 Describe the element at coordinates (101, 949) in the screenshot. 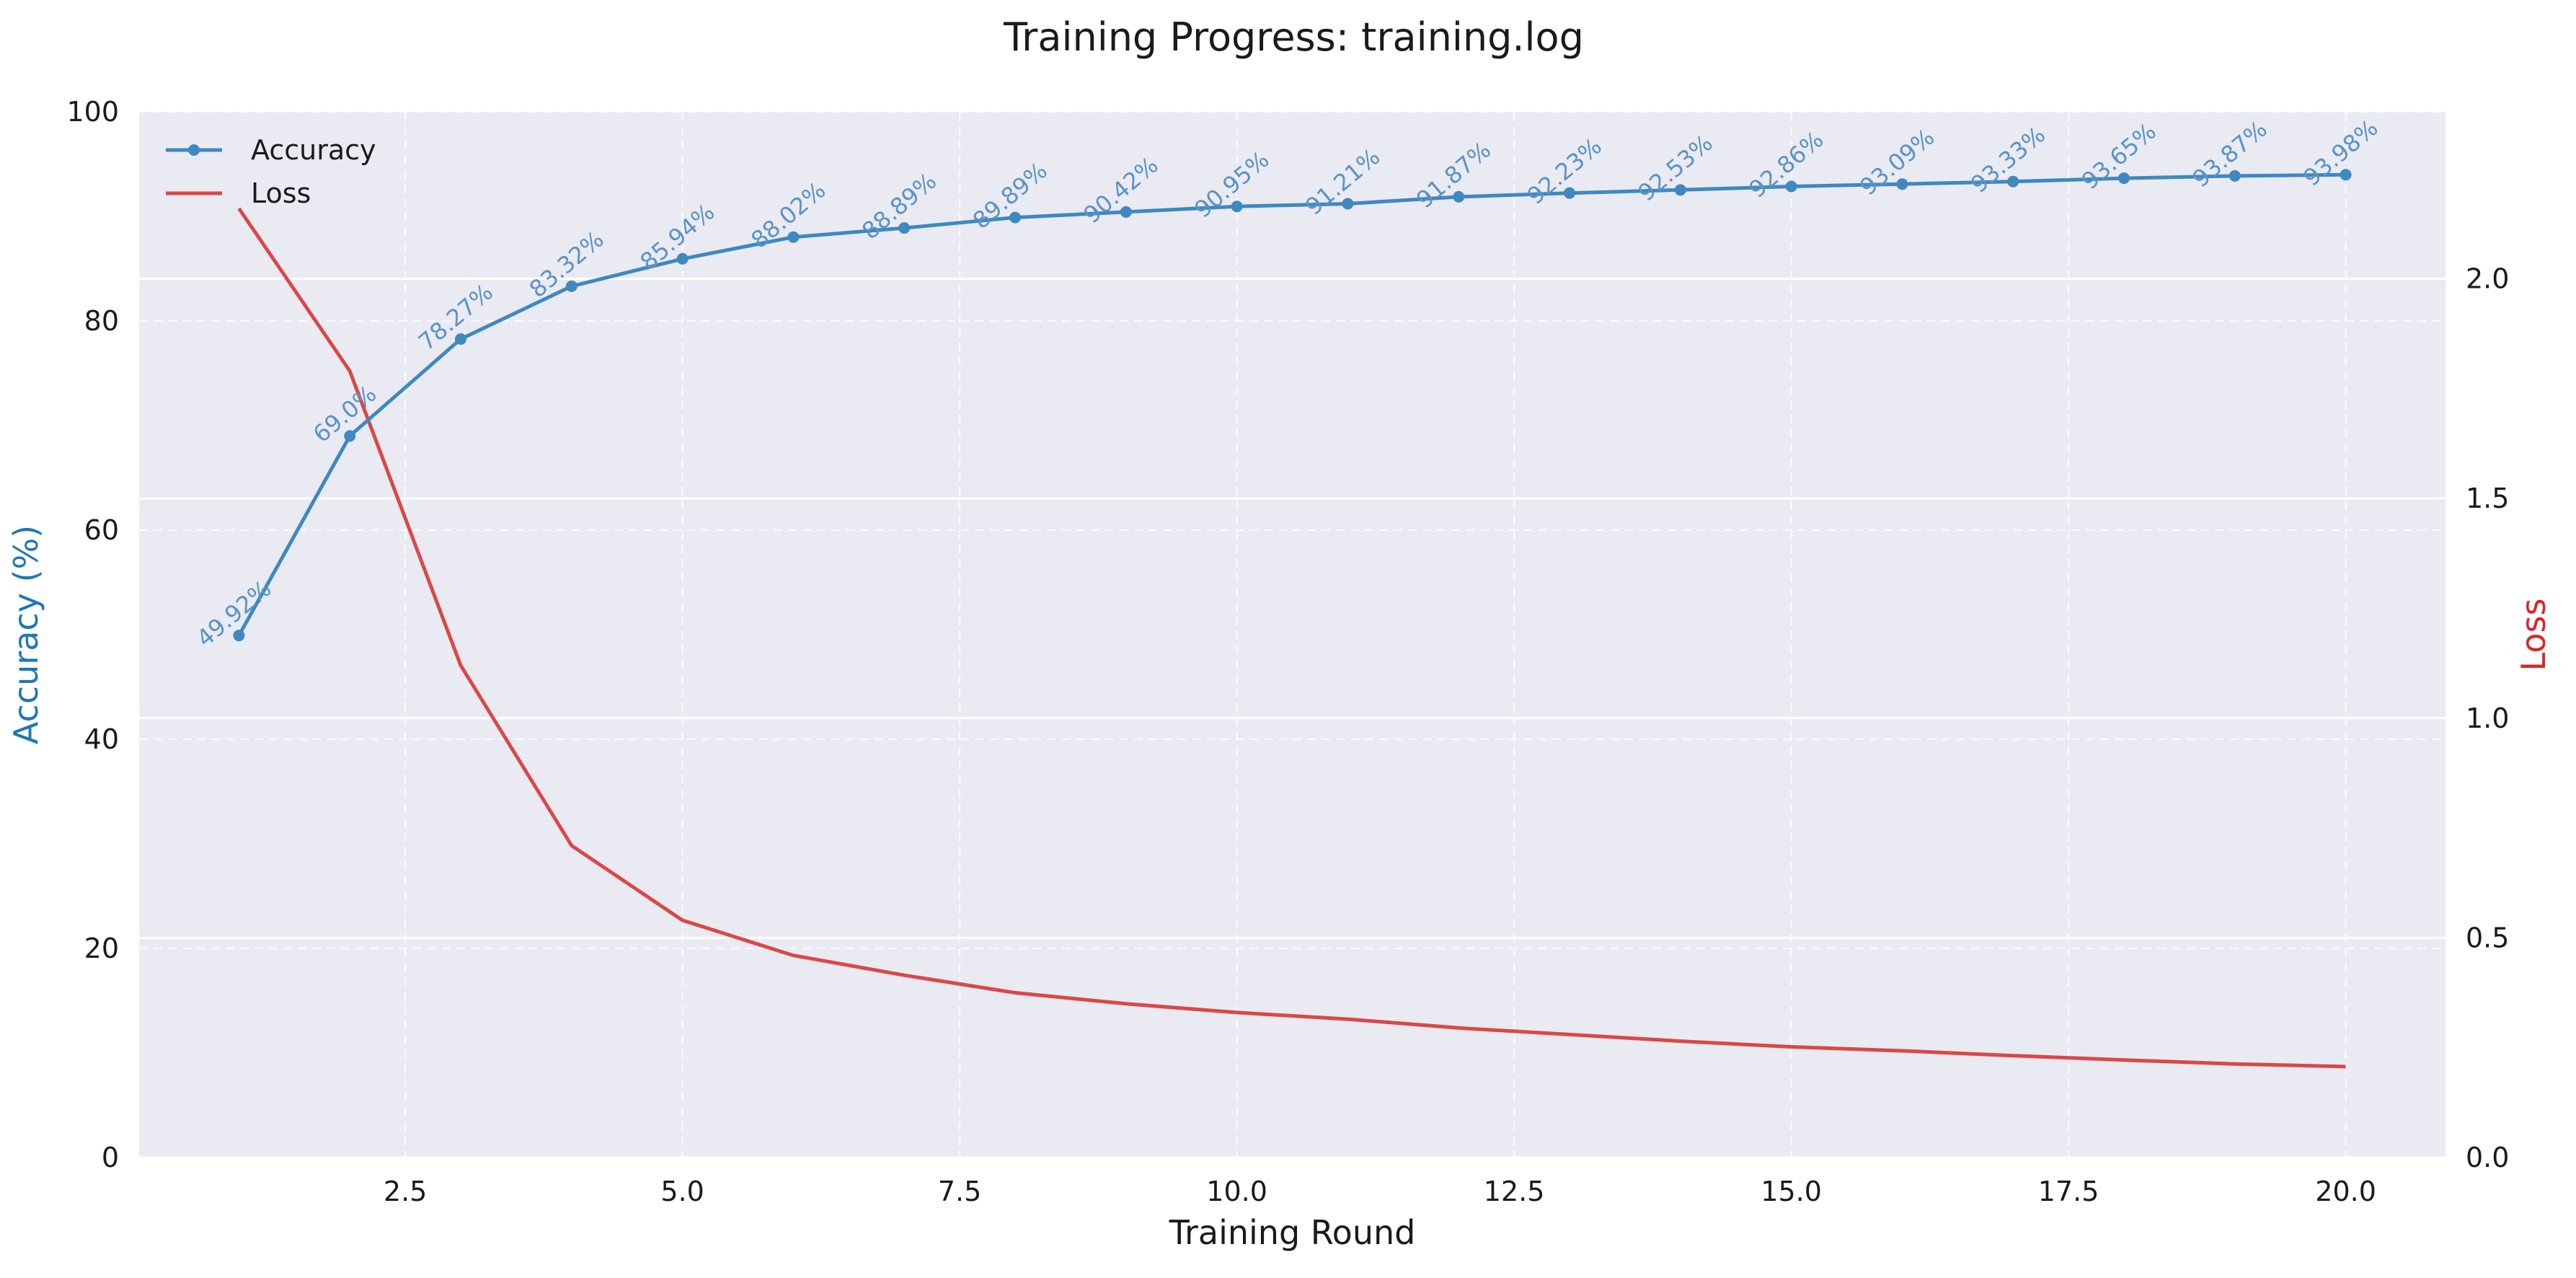

I see `y-tick-label: 20` at that location.